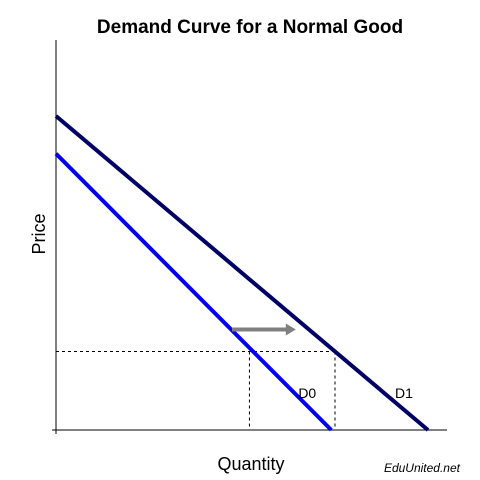  What do you see at coordinates (250, 464) in the screenshot?
I see `x-axis-label: Quantity` at bounding box center [250, 464].